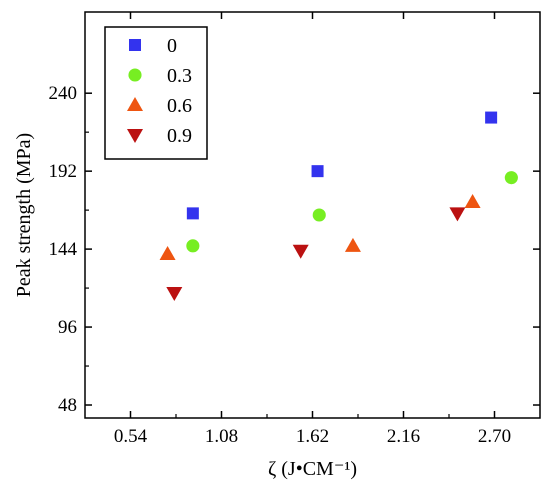 This screenshot has height=493, width=550. I want to click on y-axis-label: Peak strength (MPa), so click(24, 215).